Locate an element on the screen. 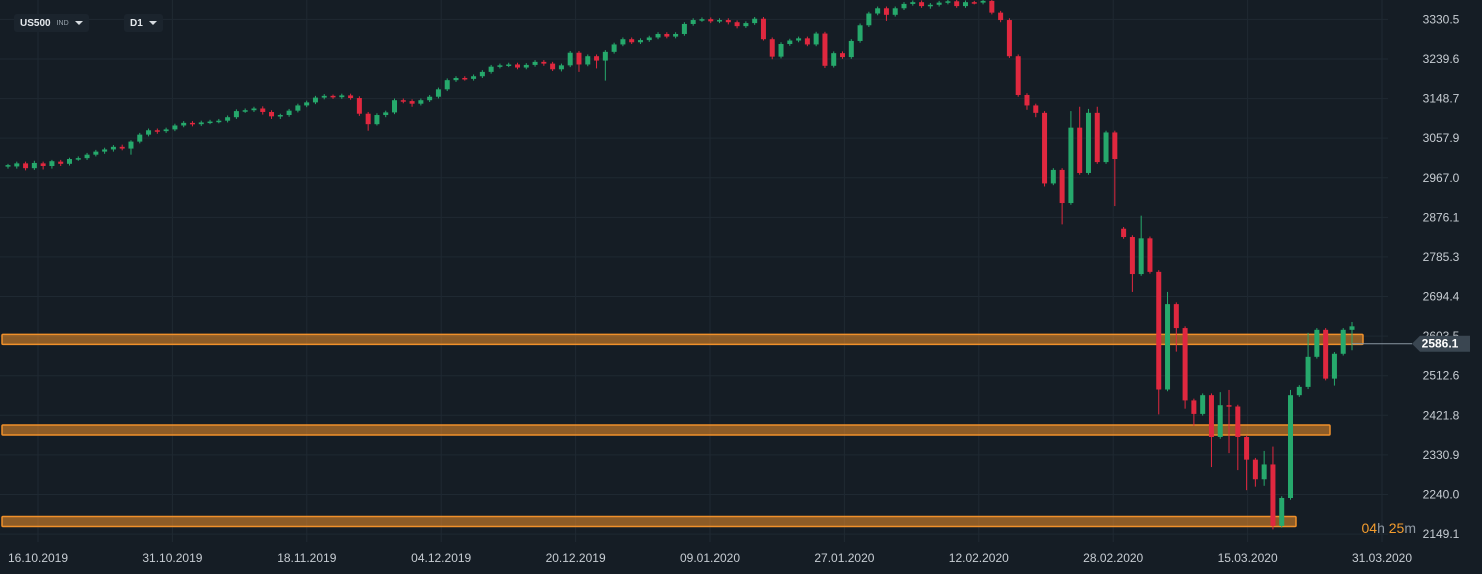 The width and height of the screenshot is (1482, 574). candle-countdown-timer: 04h 25m is located at coordinates (1388, 528).